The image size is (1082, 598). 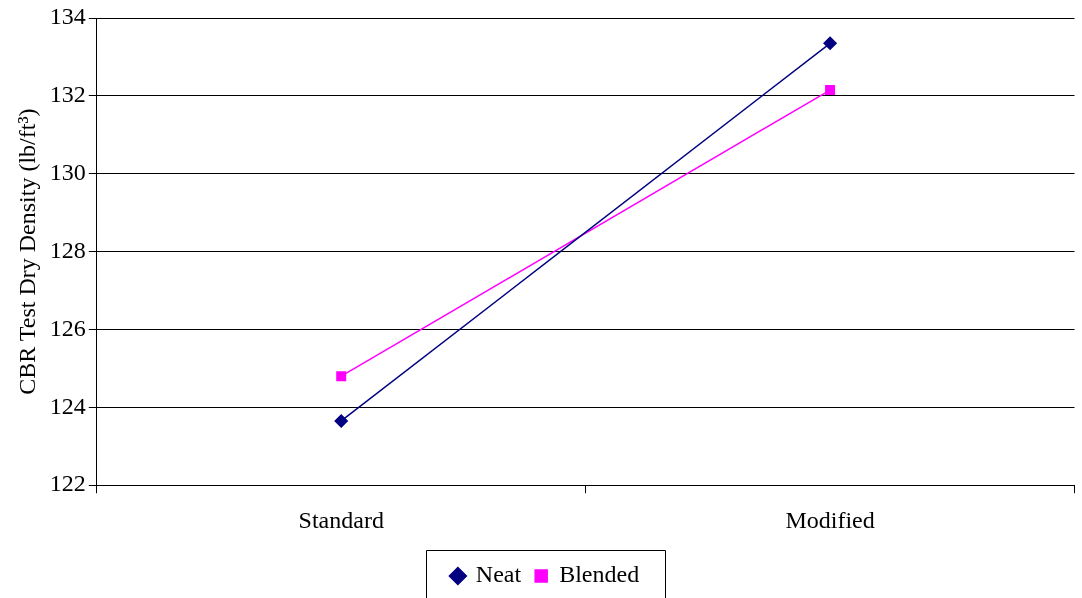 What do you see at coordinates (498, 574) in the screenshot?
I see `legend-label: Neat` at bounding box center [498, 574].